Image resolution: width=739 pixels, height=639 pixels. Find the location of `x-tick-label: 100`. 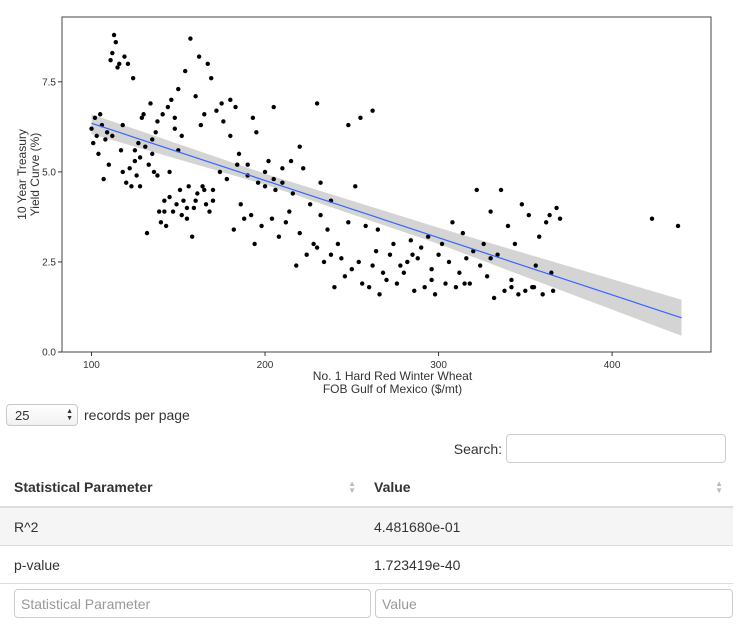

x-tick-label: 100 is located at coordinates (91, 365).